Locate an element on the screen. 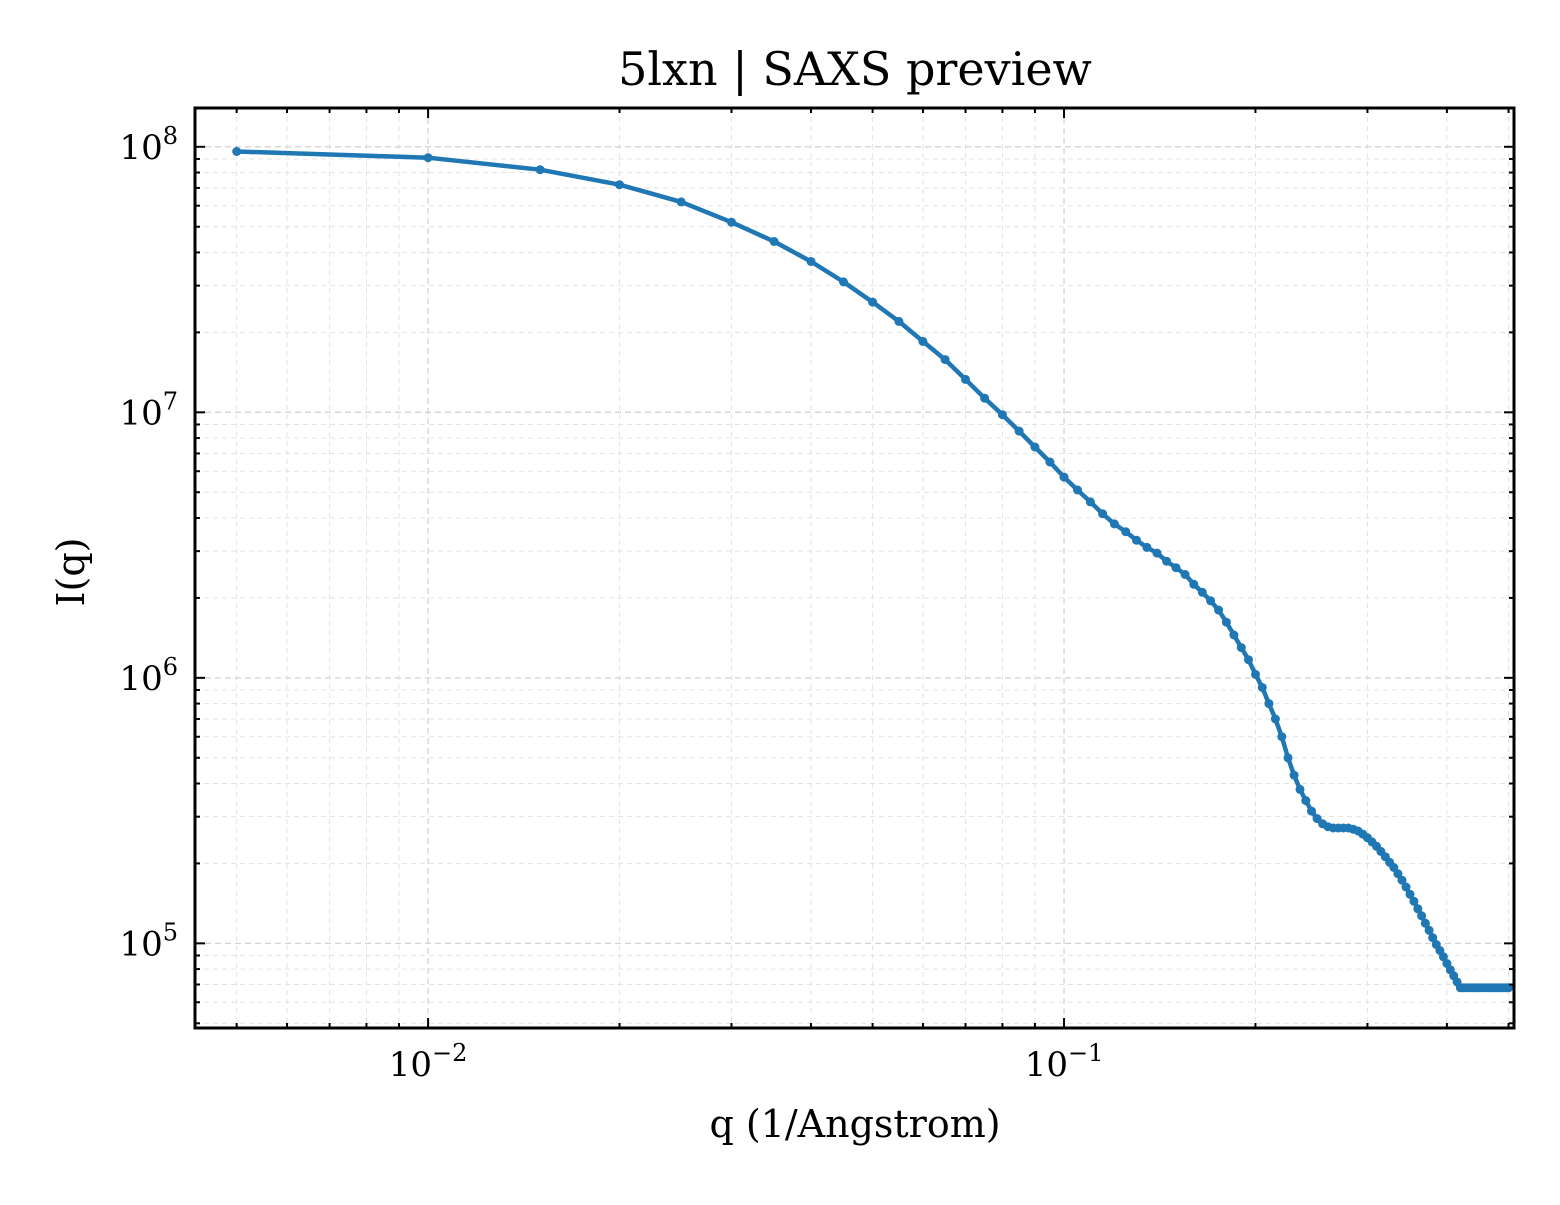  x-tick-label: 10⁻¹ is located at coordinates (1064, 1062).